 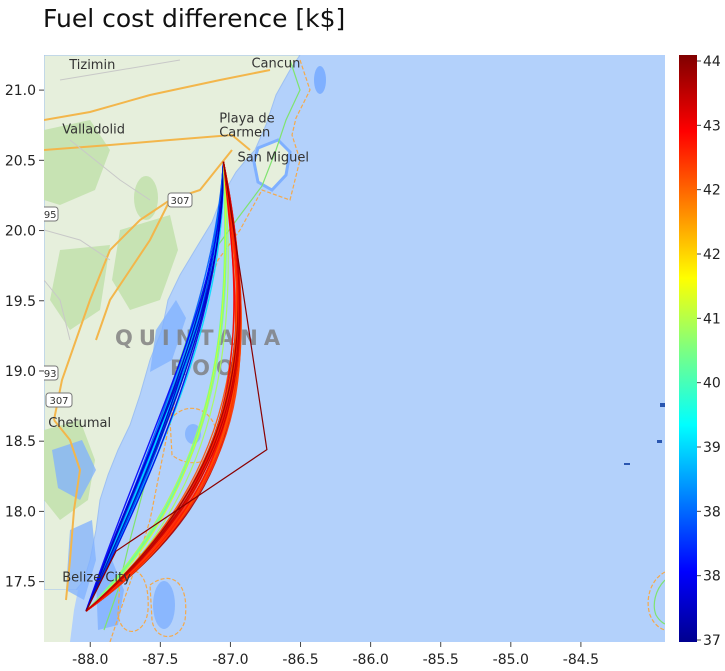 What do you see at coordinates (335, 655) in the screenshot?
I see `x-axis: -88.0 -87.5 -87.0 -86.5 -86.0 -85.5 -85.0 -84.5` at bounding box center [335, 655].